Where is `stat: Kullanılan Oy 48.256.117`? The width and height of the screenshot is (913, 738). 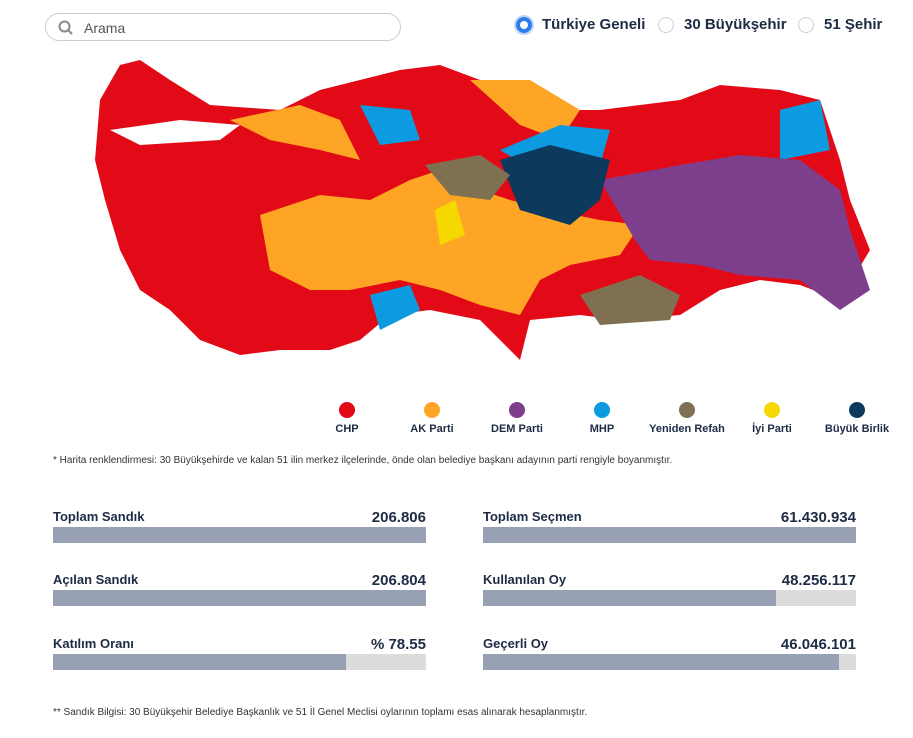 stat: Kullanılan Oy 48.256.117 is located at coordinates (669, 592).